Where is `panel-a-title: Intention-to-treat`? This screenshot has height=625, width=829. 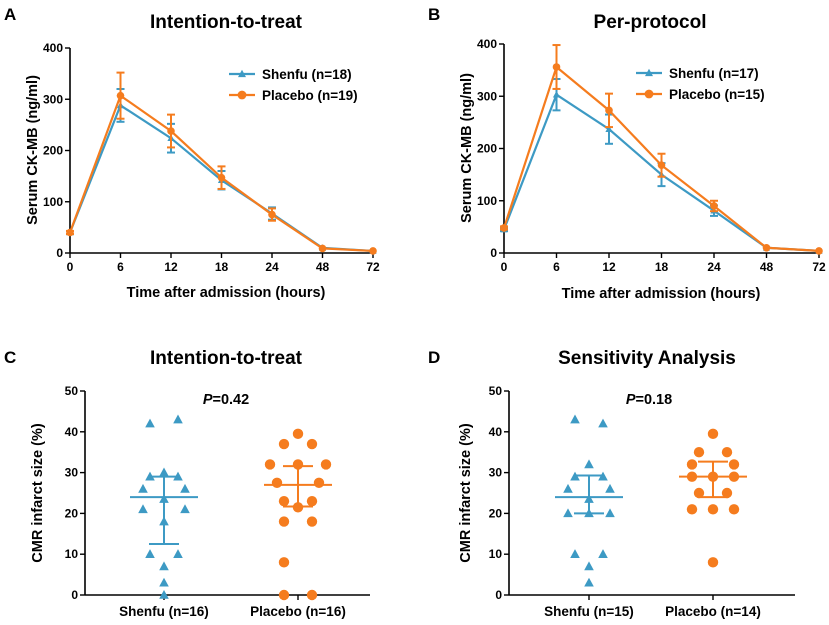 panel-a-title: Intention-to-treat is located at coordinates (226, 22).